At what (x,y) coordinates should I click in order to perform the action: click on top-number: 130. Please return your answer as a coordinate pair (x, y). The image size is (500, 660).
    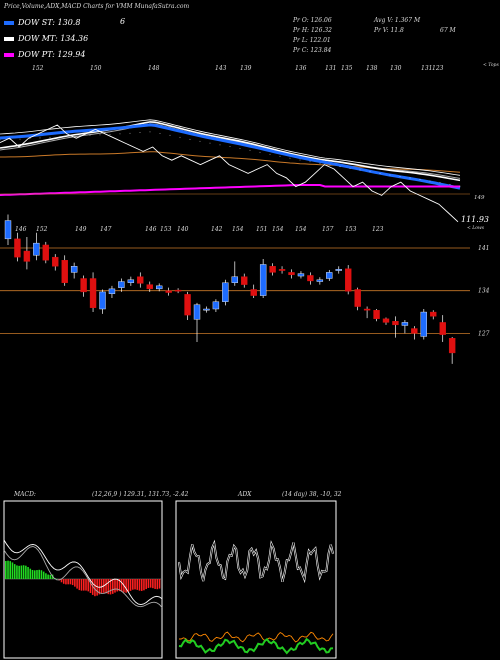
    Looking at the image, I should click on (396, 68).